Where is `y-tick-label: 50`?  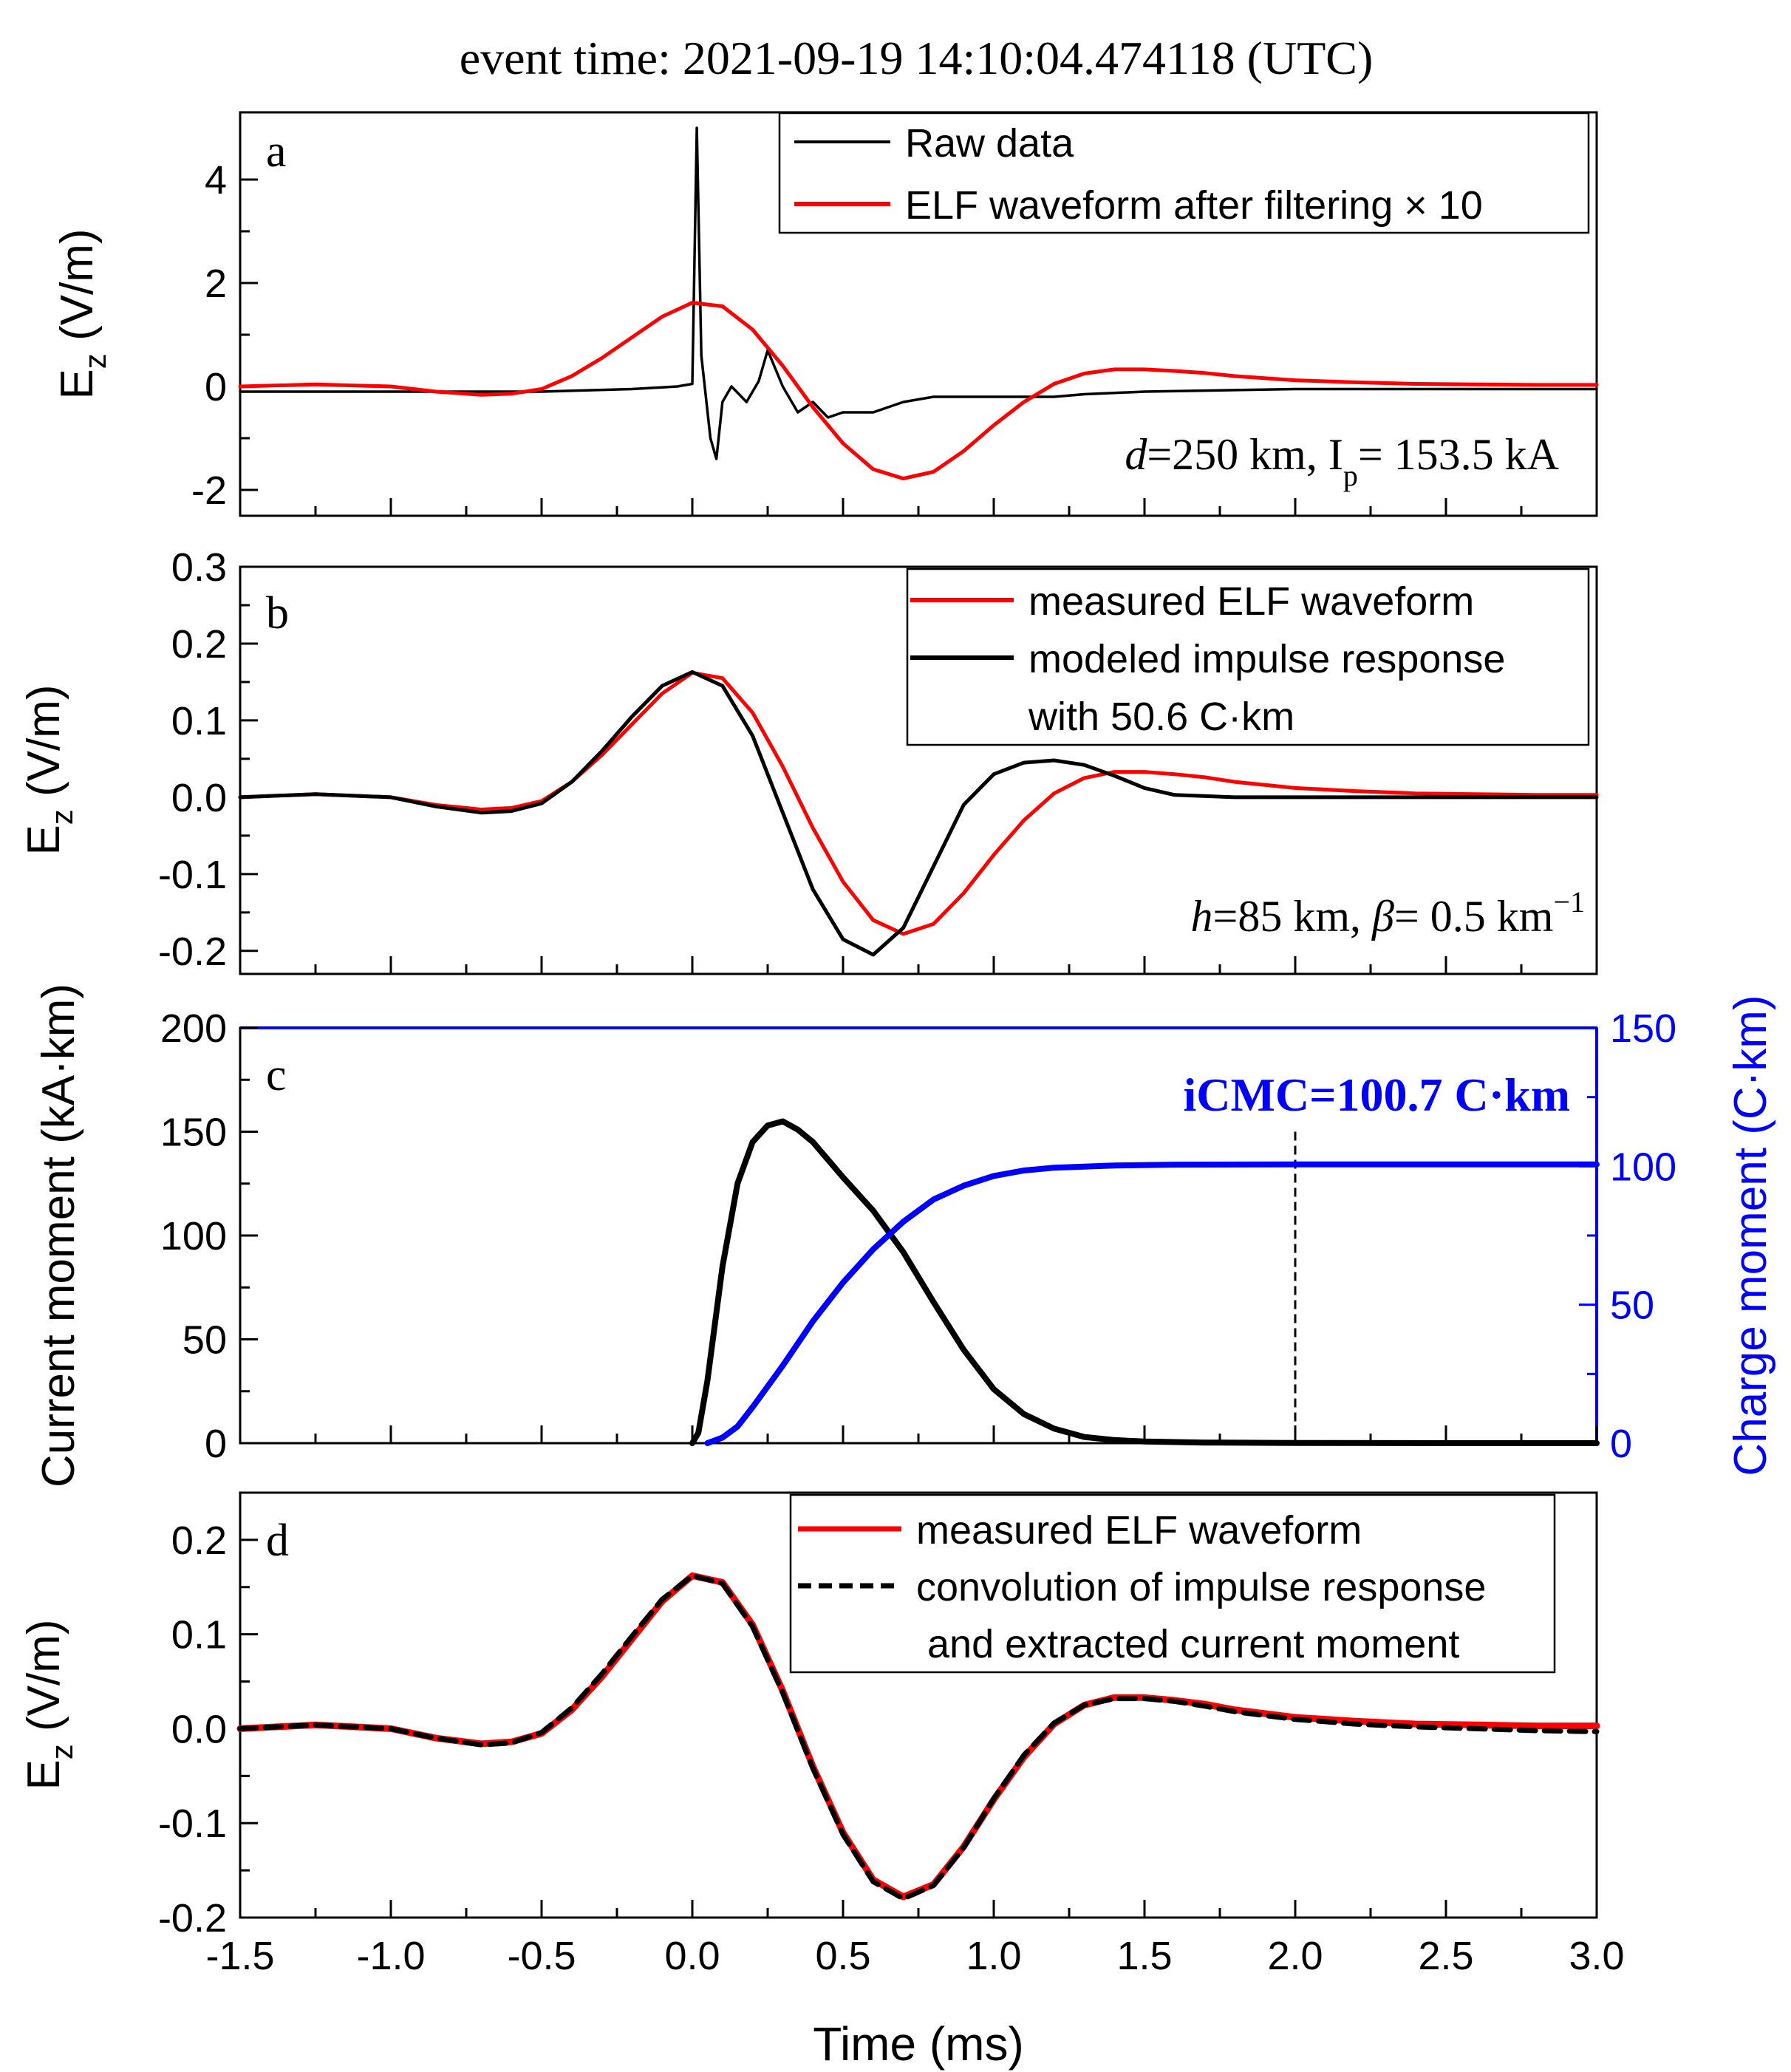
y-tick-label: 50 is located at coordinates (205, 1340).